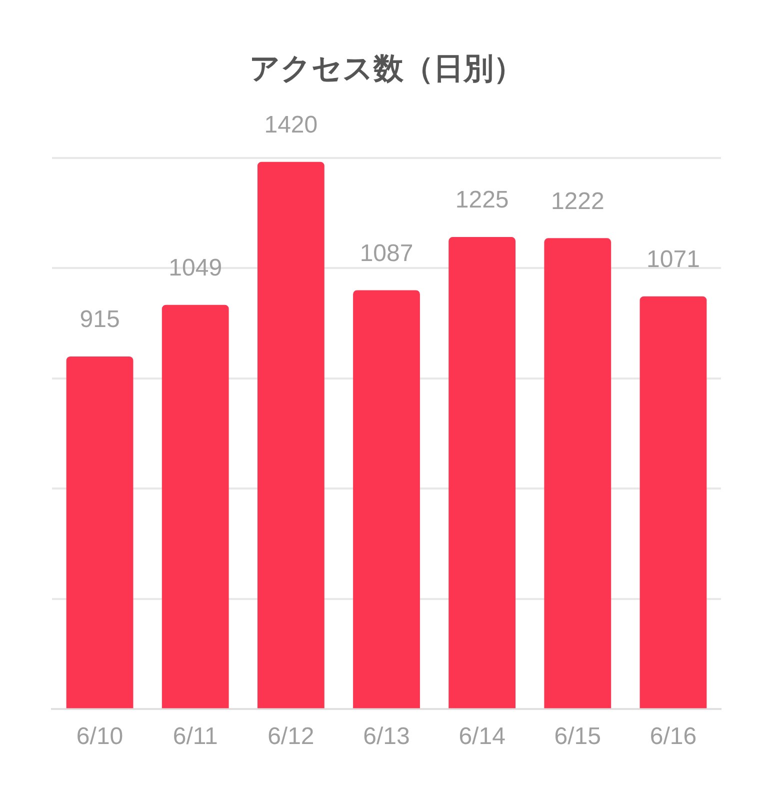 This screenshot has height=804, width=773. Describe the element at coordinates (673, 260) in the screenshot. I see `data-label: 1071` at that location.